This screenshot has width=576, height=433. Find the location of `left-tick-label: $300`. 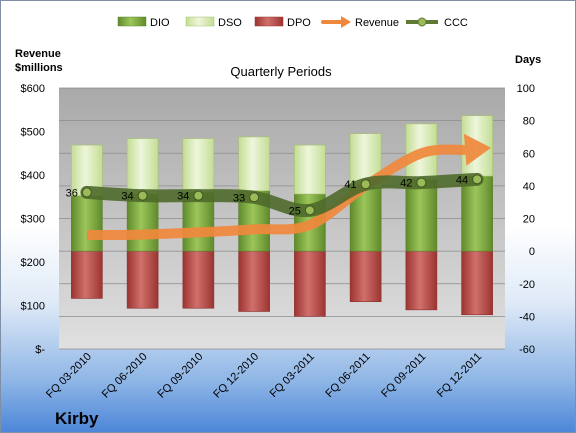

left-tick-label: $300 is located at coordinates (33, 220).